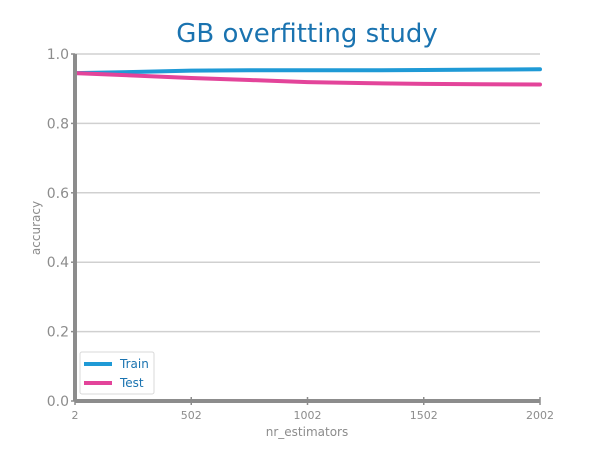 Image resolution: width=600 pixels, height=450 pixels. What do you see at coordinates (58, 124) in the screenshot?
I see `y-tick-label-4: 0.8` at bounding box center [58, 124].